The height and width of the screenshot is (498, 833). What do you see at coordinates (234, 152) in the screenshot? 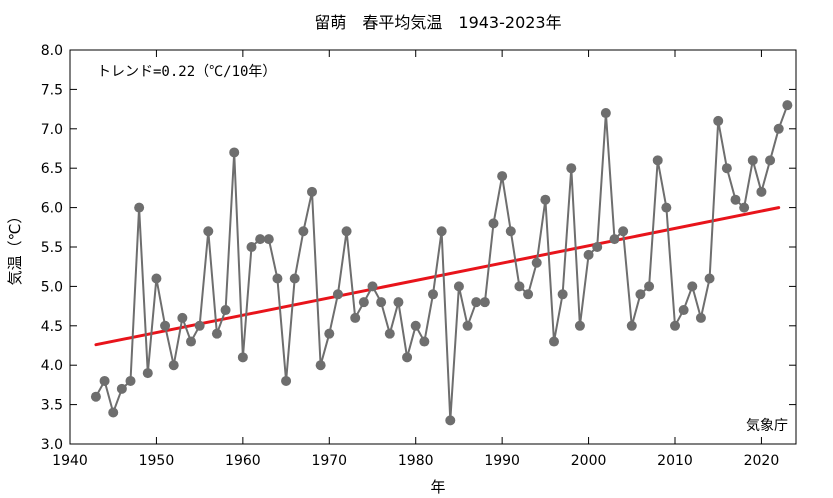
I see `data-point-1959` at bounding box center [234, 152].